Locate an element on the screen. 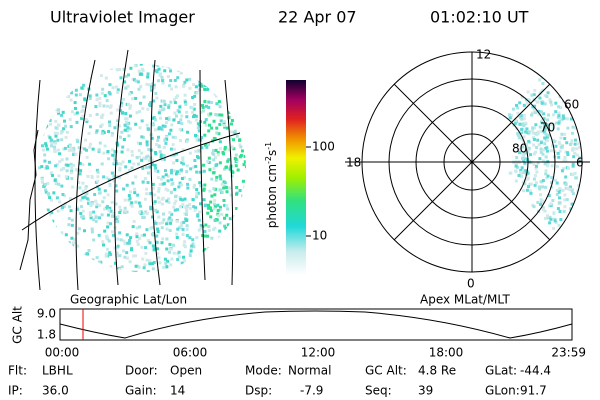 The height and width of the screenshot is (400, 600). field-label: IP: is located at coordinates (15, 391).